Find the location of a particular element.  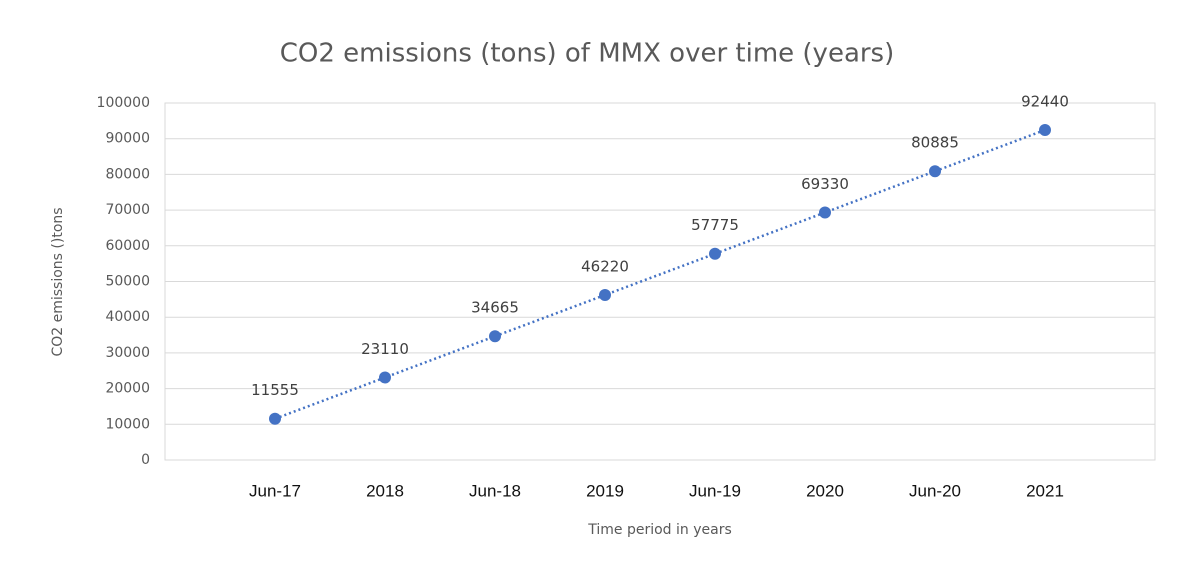

data-label: 46220 is located at coordinates (605, 266).